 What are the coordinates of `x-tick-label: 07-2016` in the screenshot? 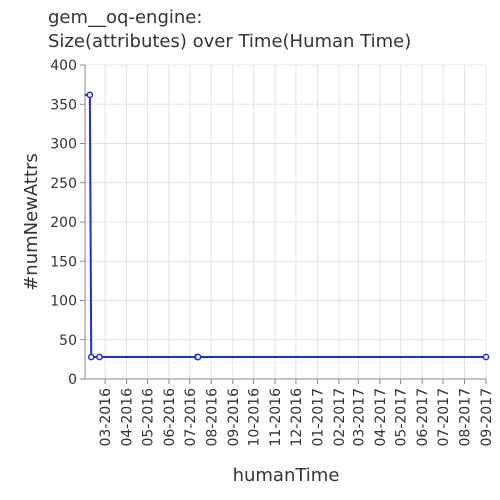 It's located at (191, 417).